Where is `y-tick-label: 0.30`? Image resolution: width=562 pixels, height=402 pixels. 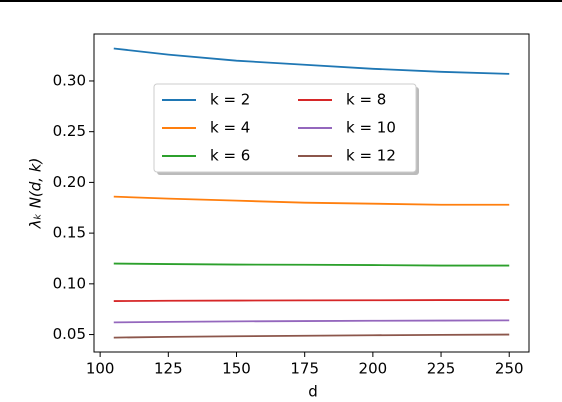
y-tick-label: 0.30 is located at coordinates (69, 80).